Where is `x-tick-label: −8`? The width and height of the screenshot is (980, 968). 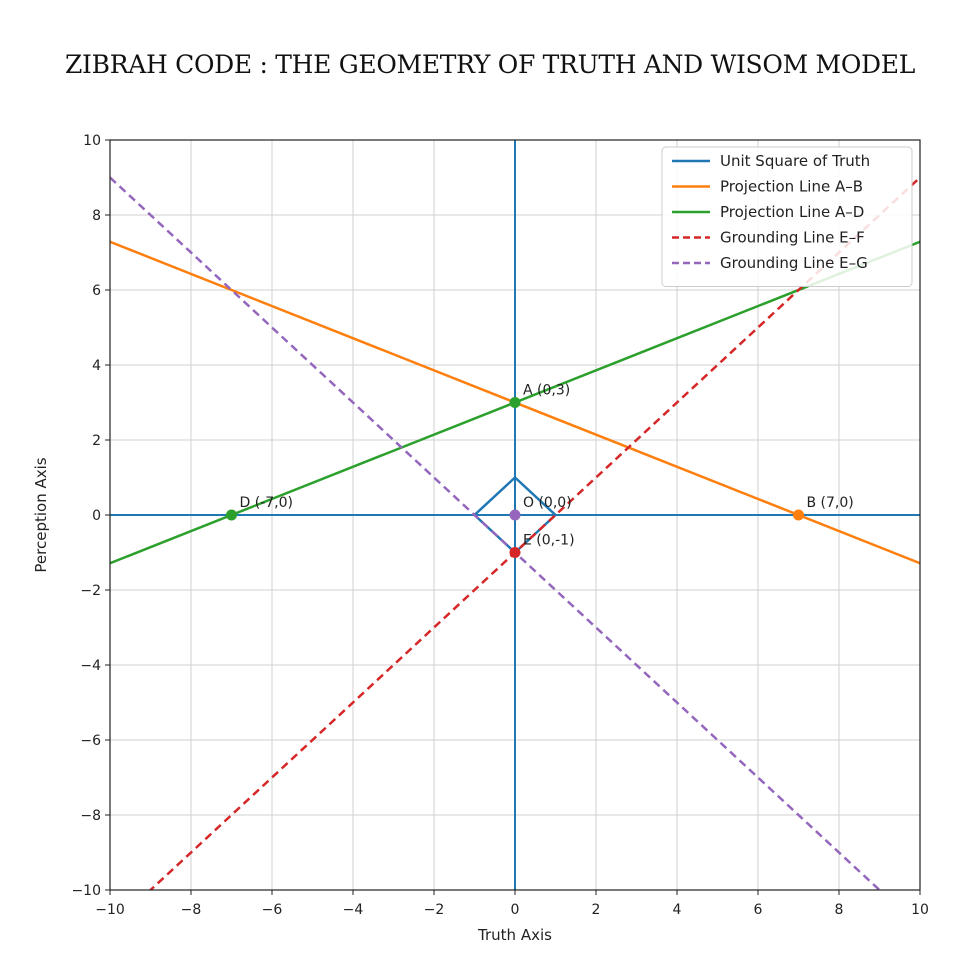
x-tick-label: −8 is located at coordinates (191, 910).